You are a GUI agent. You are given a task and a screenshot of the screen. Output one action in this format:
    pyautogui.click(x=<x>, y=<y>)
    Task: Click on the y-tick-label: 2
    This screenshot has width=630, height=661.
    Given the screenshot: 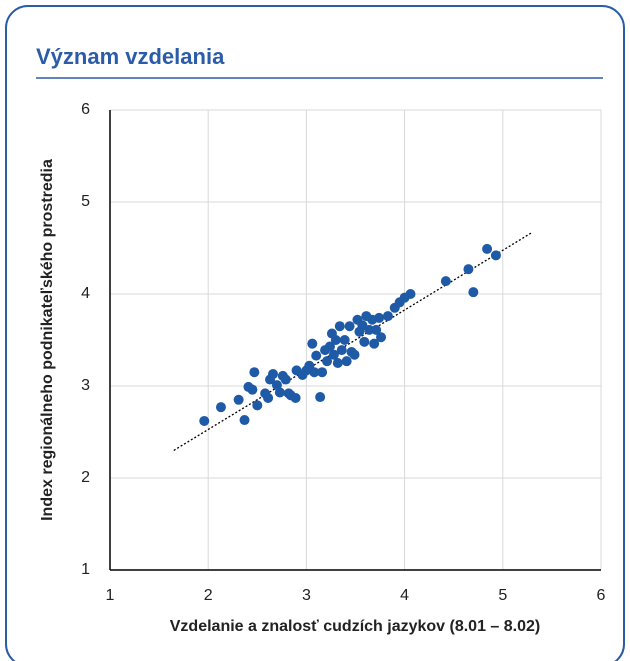 What is the action you would take?
    pyautogui.click(x=85, y=477)
    